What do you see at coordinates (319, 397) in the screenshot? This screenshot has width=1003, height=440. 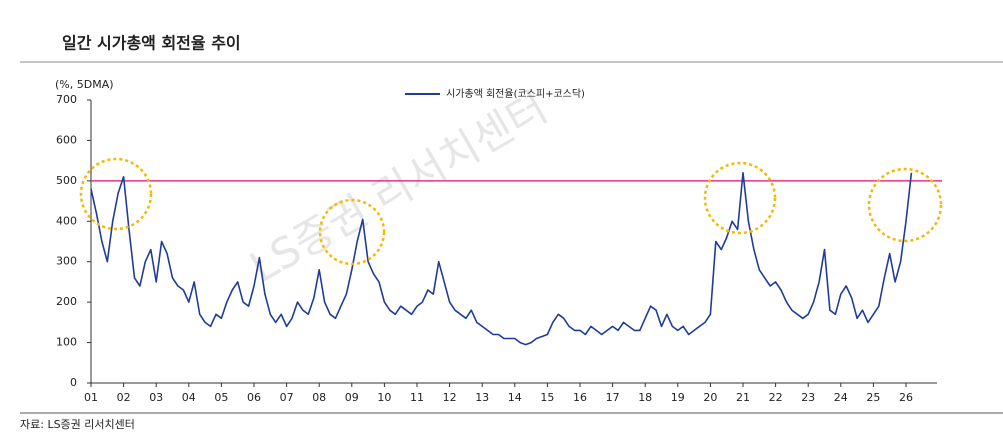 I see `x-tick-label: 08` at bounding box center [319, 397].